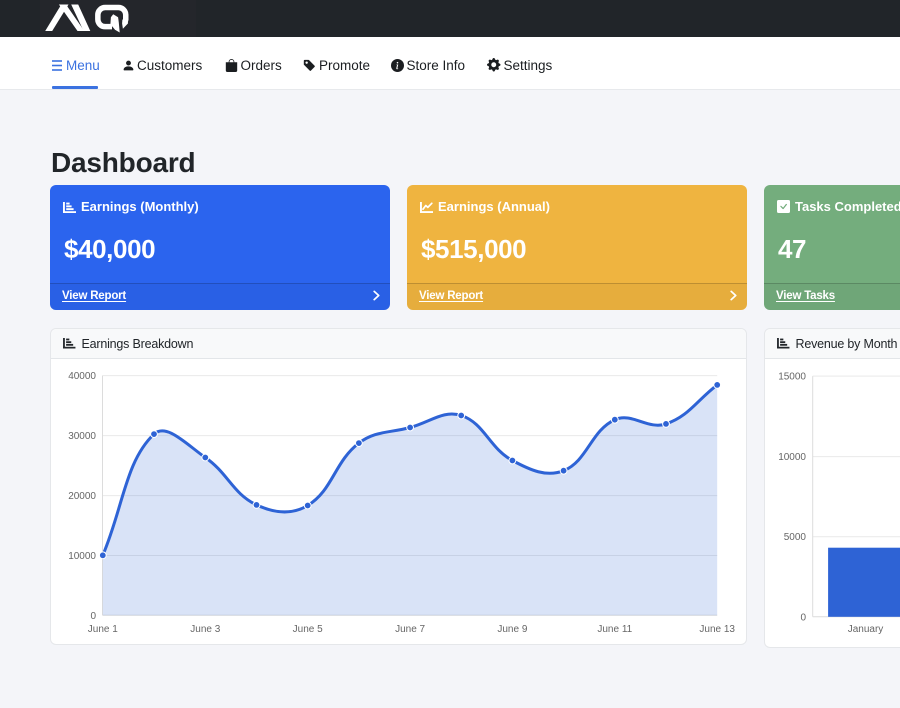 This screenshot has height=708, width=900. I want to click on svg-text: June 3, so click(205, 629).